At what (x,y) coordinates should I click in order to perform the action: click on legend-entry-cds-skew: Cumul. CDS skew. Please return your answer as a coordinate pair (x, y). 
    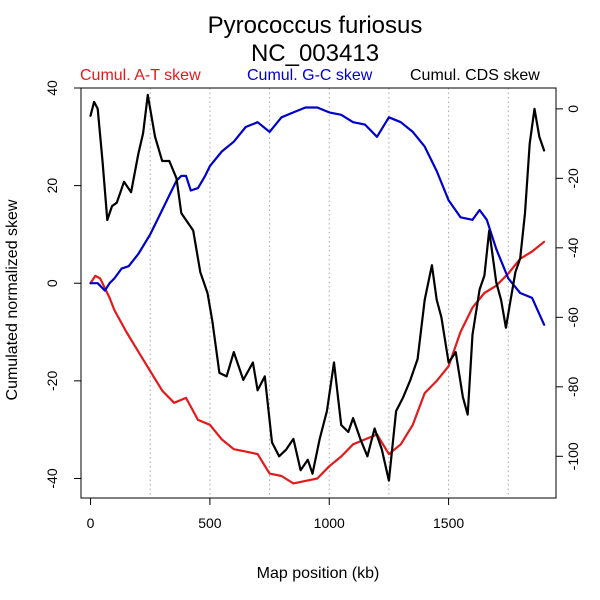
    Looking at the image, I should click on (475, 75).